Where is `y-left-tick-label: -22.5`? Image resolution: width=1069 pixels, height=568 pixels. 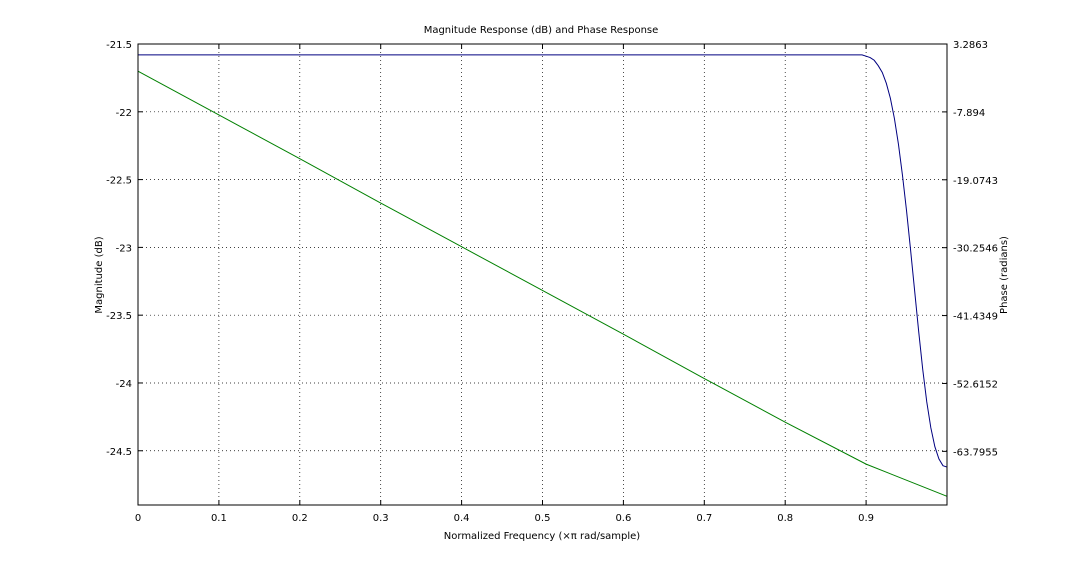
y-left-tick-label: -22.5 is located at coordinates (119, 181).